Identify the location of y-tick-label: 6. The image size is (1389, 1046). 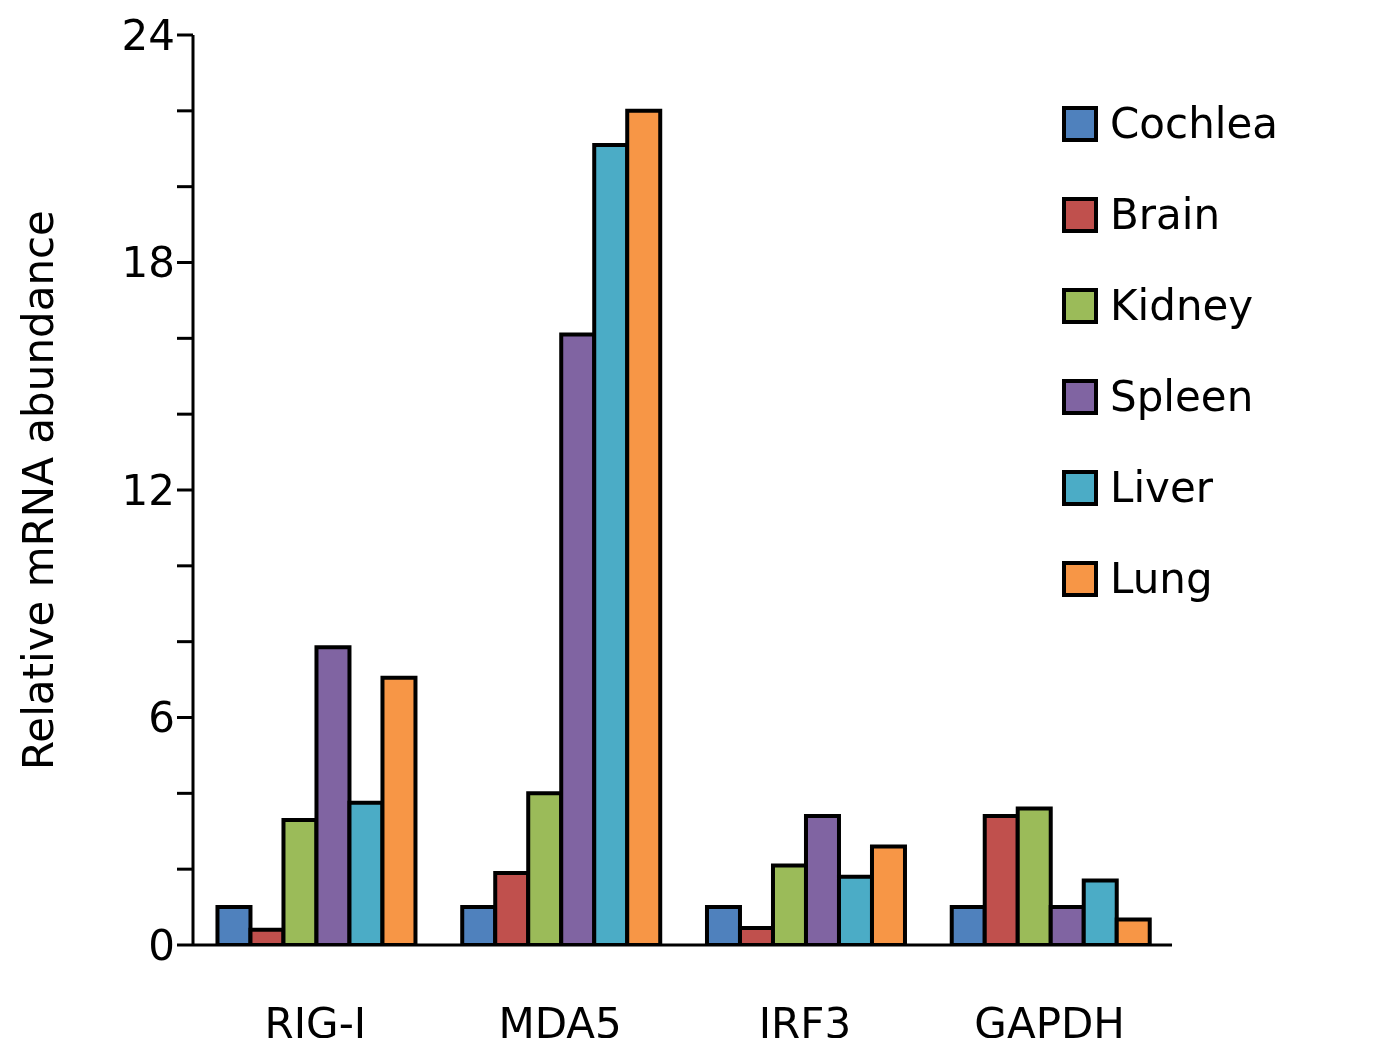
(161, 718).